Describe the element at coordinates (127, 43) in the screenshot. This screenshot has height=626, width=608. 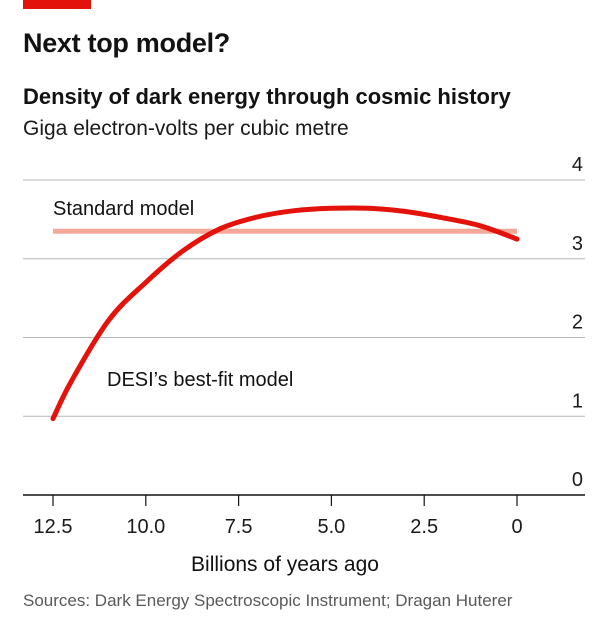
I see `chart-title: Next top model?` at that location.